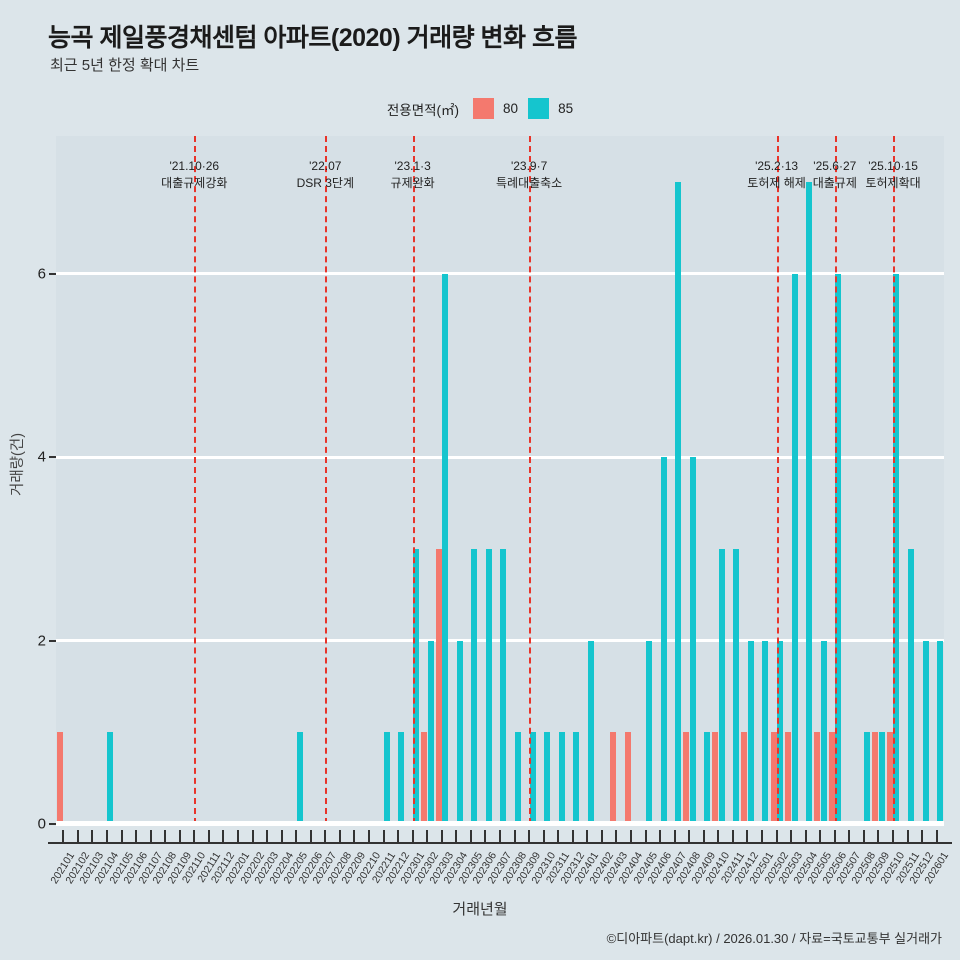 The image size is (960, 960). Describe the element at coordinates (412, 183) in the screenshot. I see `event-name: 규제완화` at that location.